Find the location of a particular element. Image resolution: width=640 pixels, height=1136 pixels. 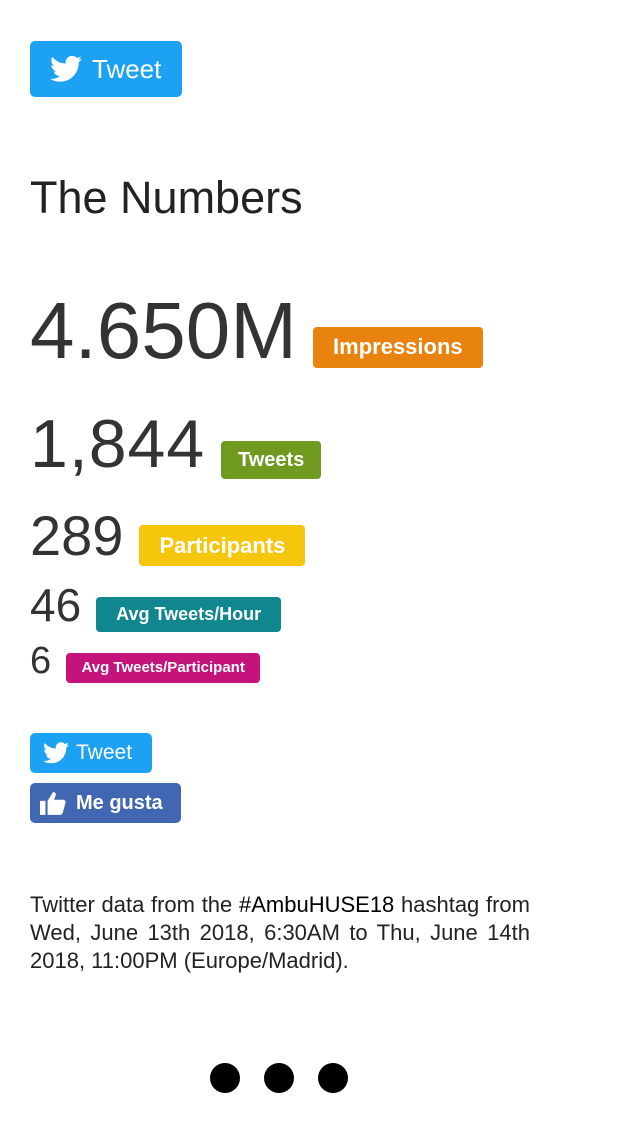

stat: 6 Avg Tweets/Participant is located at coordinates (145, 661).